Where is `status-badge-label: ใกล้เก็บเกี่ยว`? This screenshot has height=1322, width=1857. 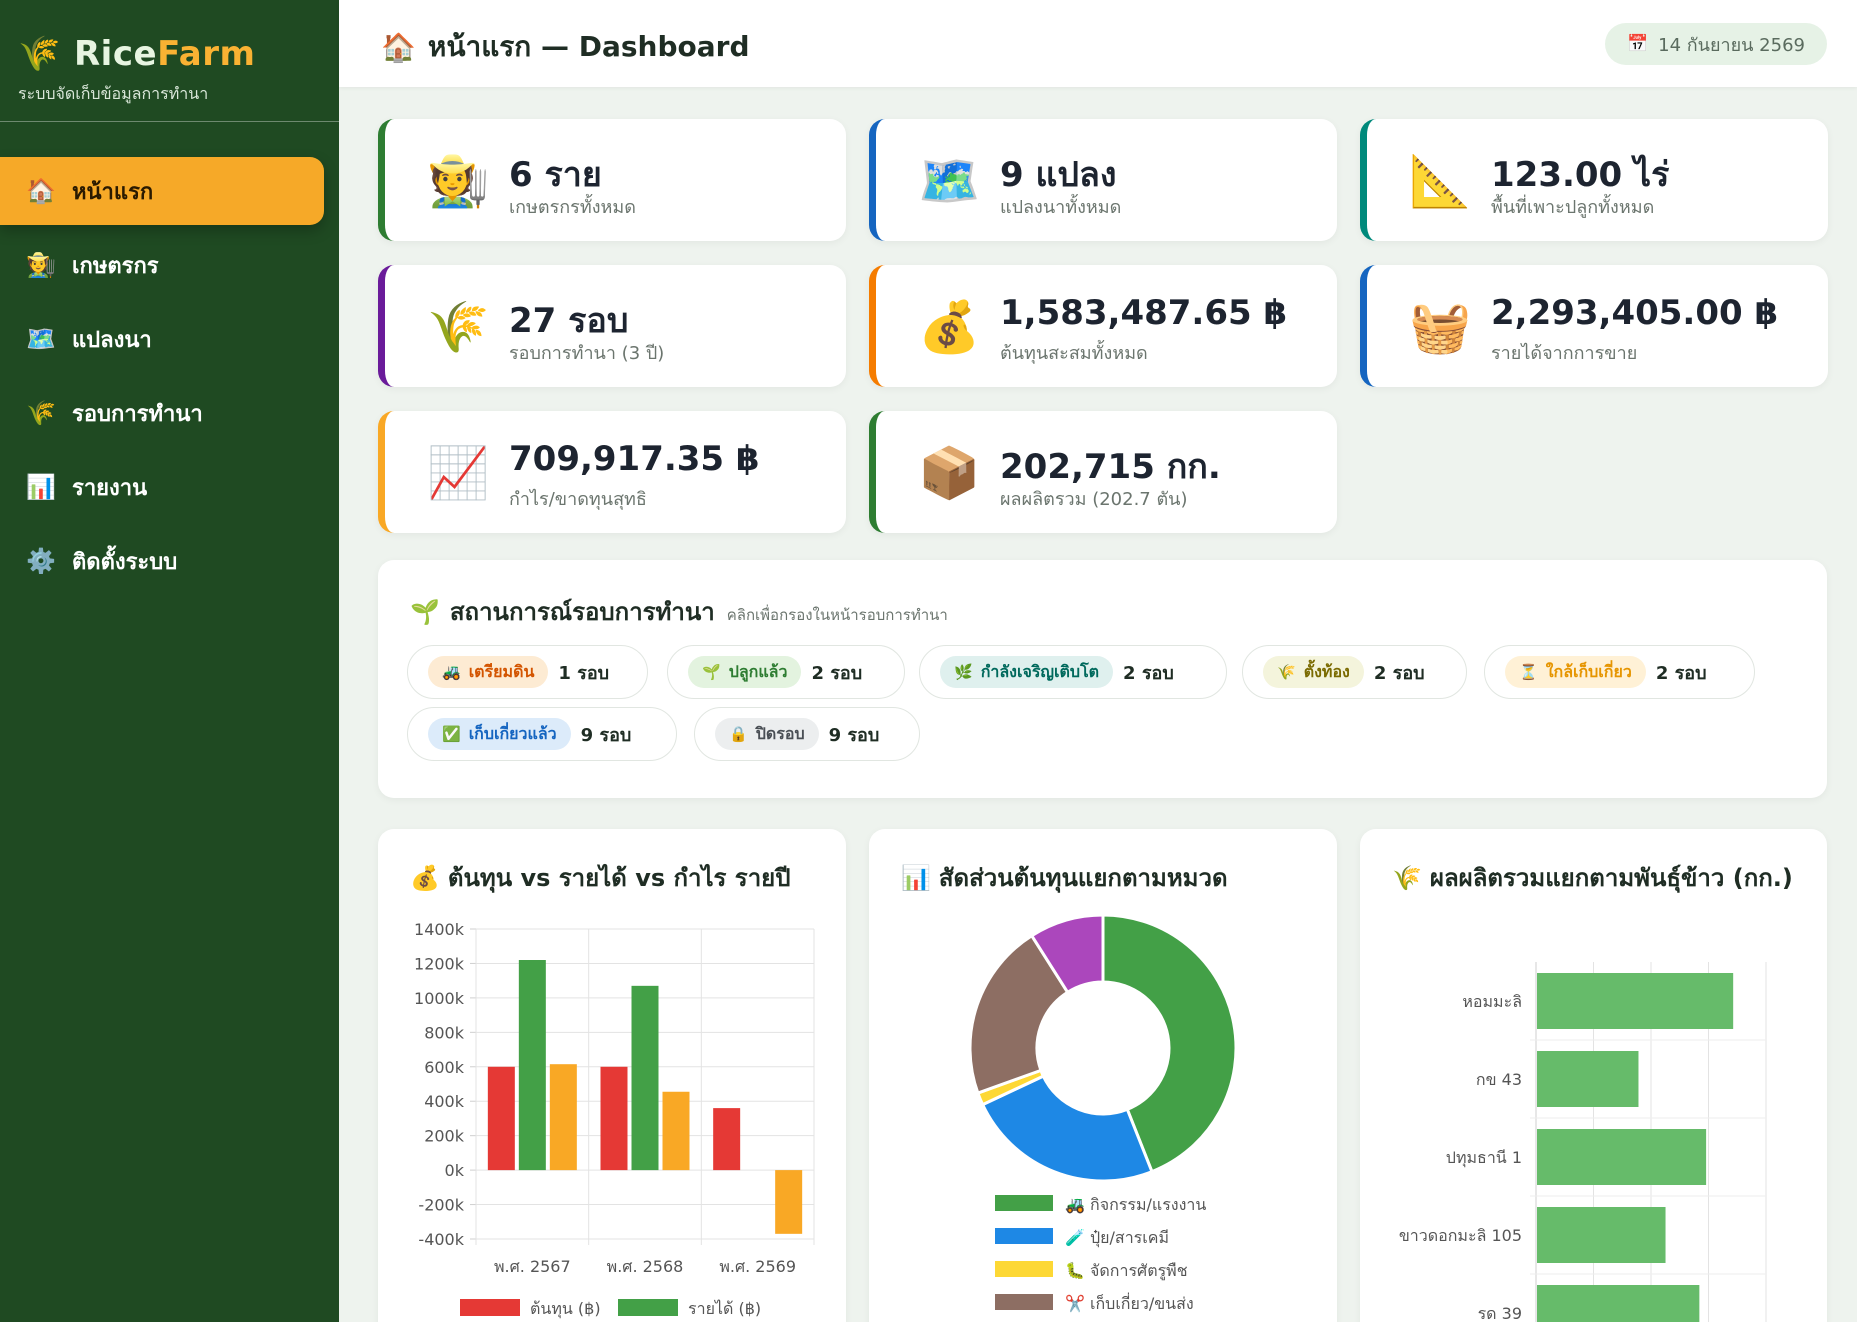 status-badge-label: ใกล้เก็บเกี่ยว is located at coordinates (1588, 671).